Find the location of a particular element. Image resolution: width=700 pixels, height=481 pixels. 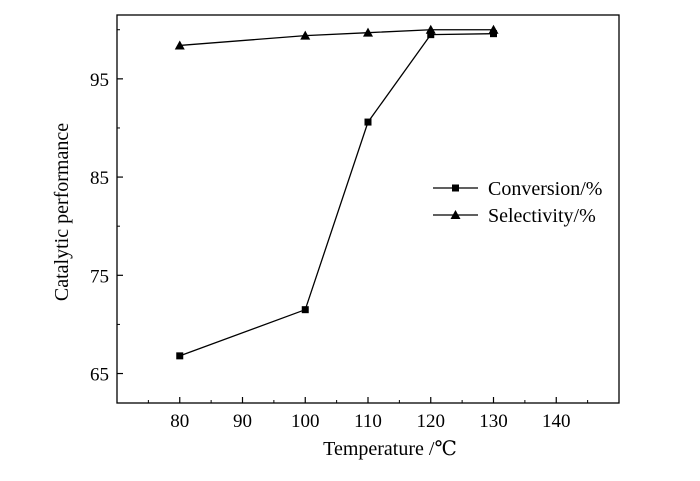

x-tick-label: 100 is located at coordinates (305, 421).